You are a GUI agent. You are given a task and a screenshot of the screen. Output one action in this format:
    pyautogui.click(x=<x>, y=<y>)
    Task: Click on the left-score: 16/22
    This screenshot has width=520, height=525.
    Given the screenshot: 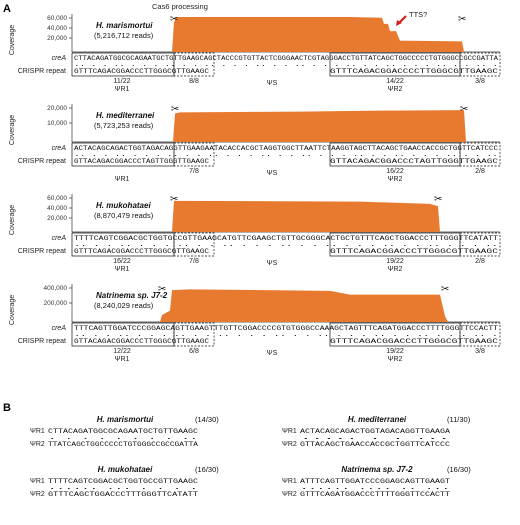 What is the action you would take?
    pyautogui.click(x=122, y=261)
    